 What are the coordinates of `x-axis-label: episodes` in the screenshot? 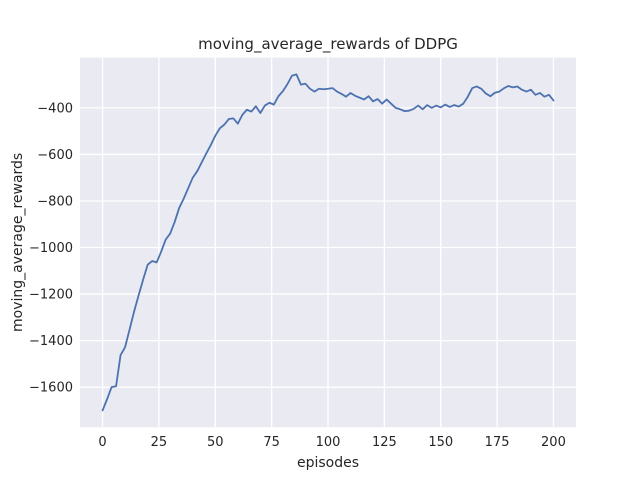 It's located at (328, 463).